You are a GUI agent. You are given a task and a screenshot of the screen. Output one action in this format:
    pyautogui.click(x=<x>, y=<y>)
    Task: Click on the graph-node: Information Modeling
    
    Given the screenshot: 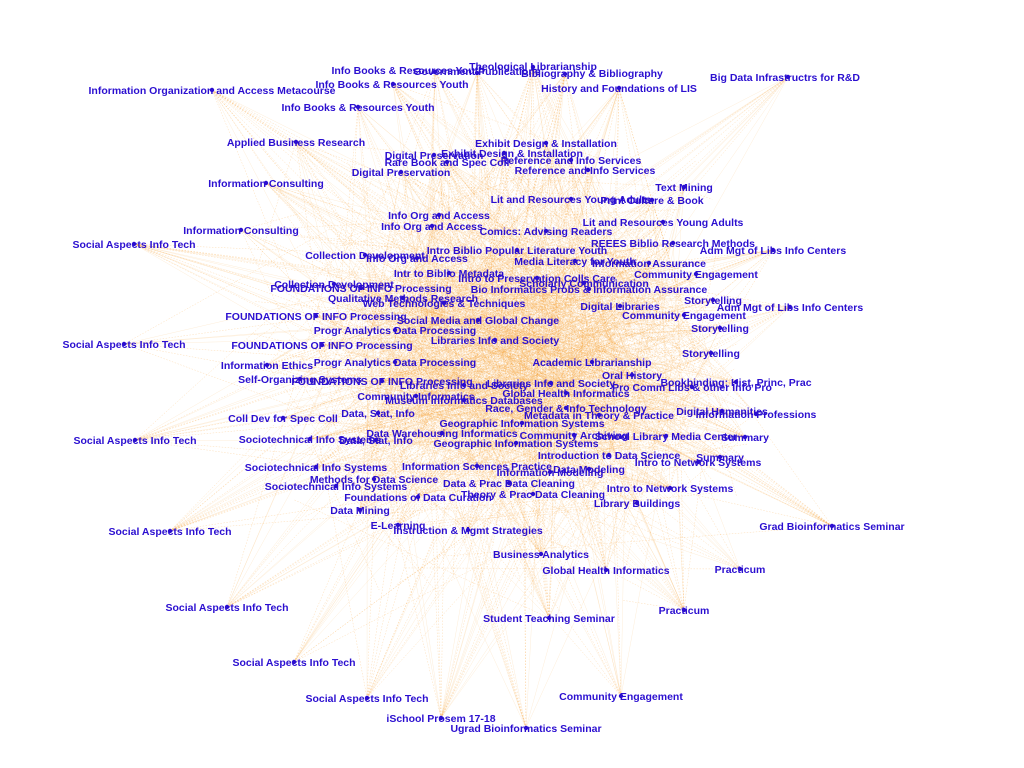 What is the action you would take?
    pyautogui.click(x=550, y=473)
    